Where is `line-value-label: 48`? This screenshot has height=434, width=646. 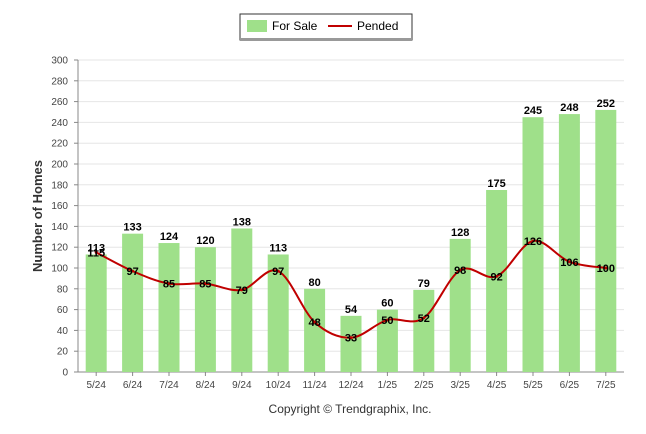 line-value-label: 48 is located at coordinates (314, 323).